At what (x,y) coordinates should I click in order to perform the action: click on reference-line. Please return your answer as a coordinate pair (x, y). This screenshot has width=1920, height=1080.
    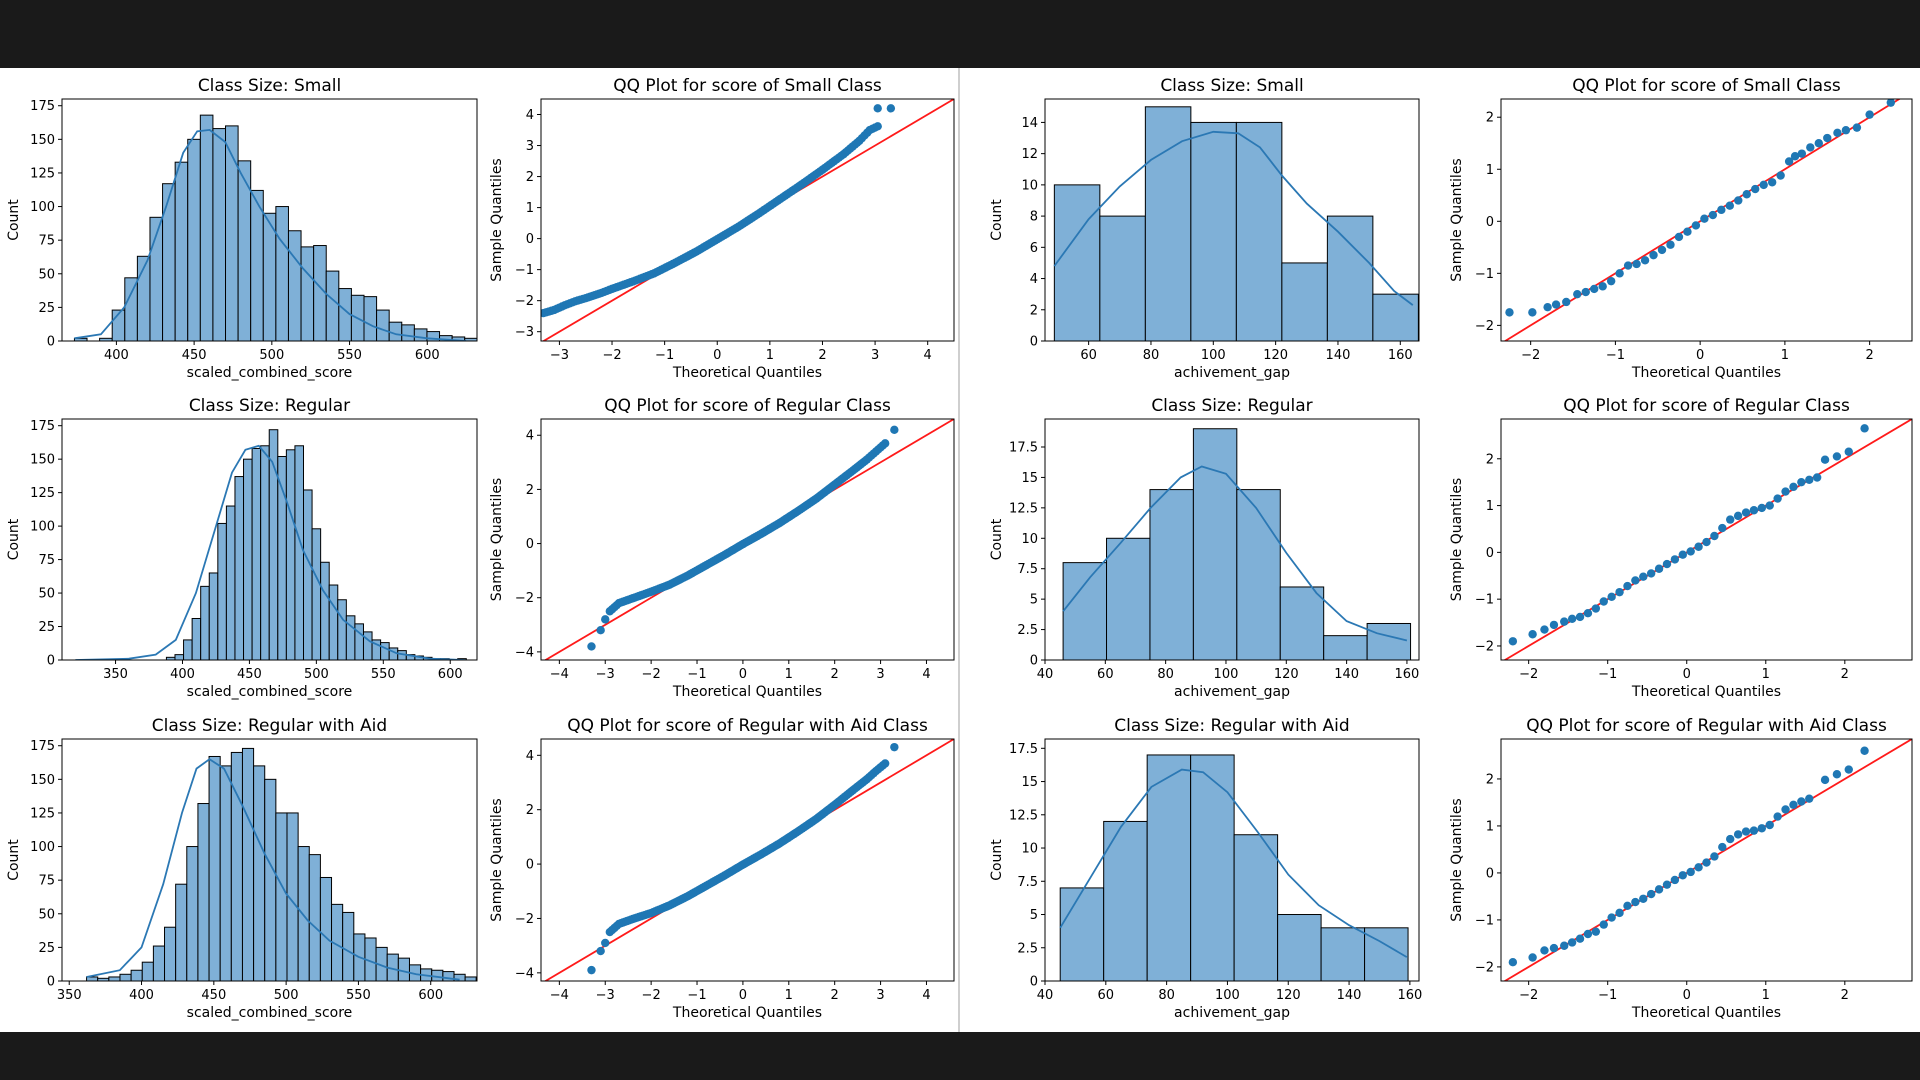
    Looking at the image, I should click on (1707, 860).